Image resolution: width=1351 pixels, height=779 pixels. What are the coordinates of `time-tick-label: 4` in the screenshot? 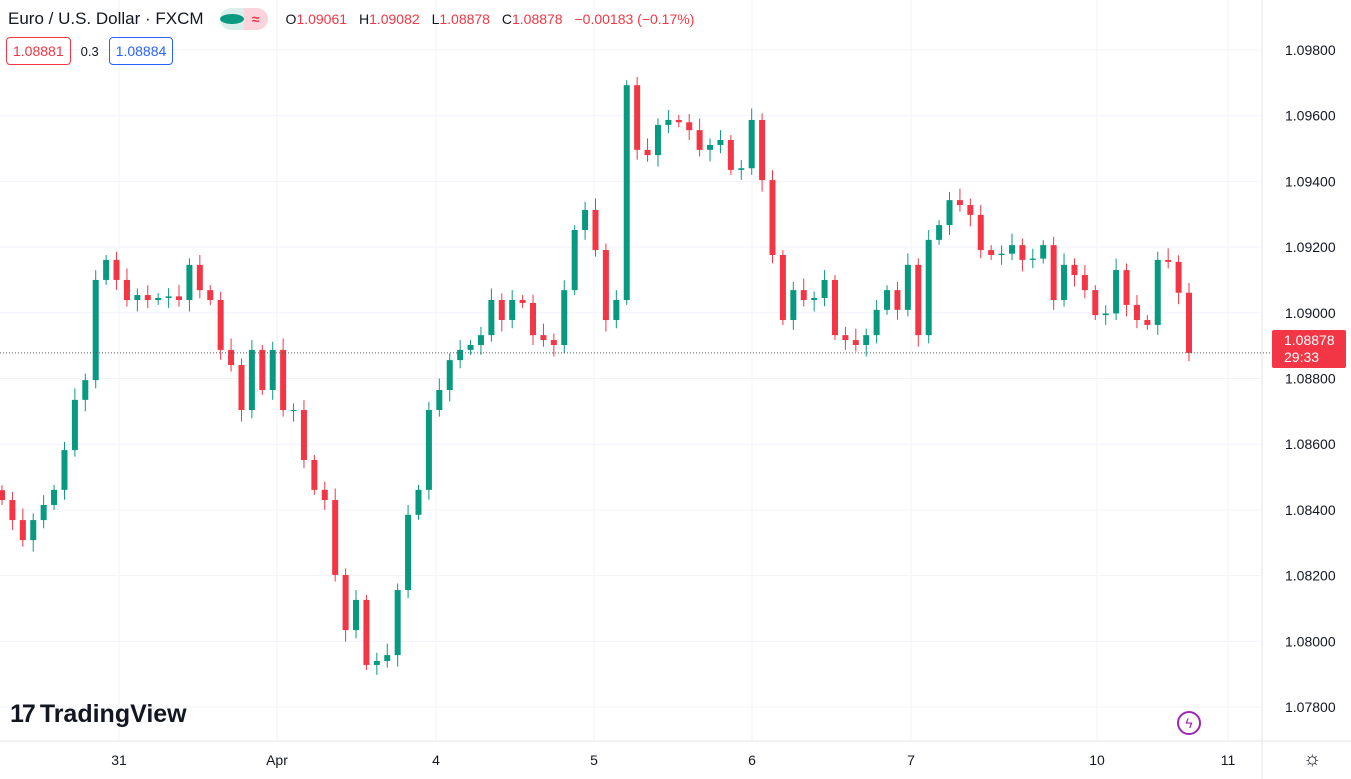 It's located at (436, 760).